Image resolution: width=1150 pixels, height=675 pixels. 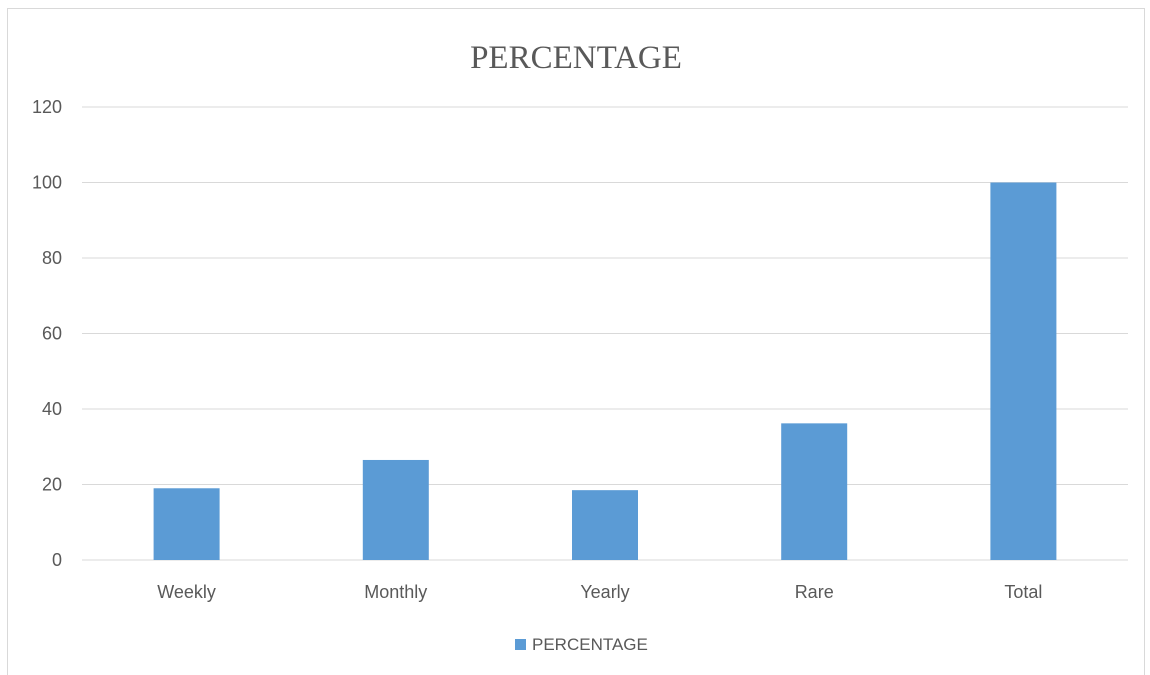 I want to click on x-axis: Weekly Monthly Yearly Rare Total, so click(x=599, y=592).